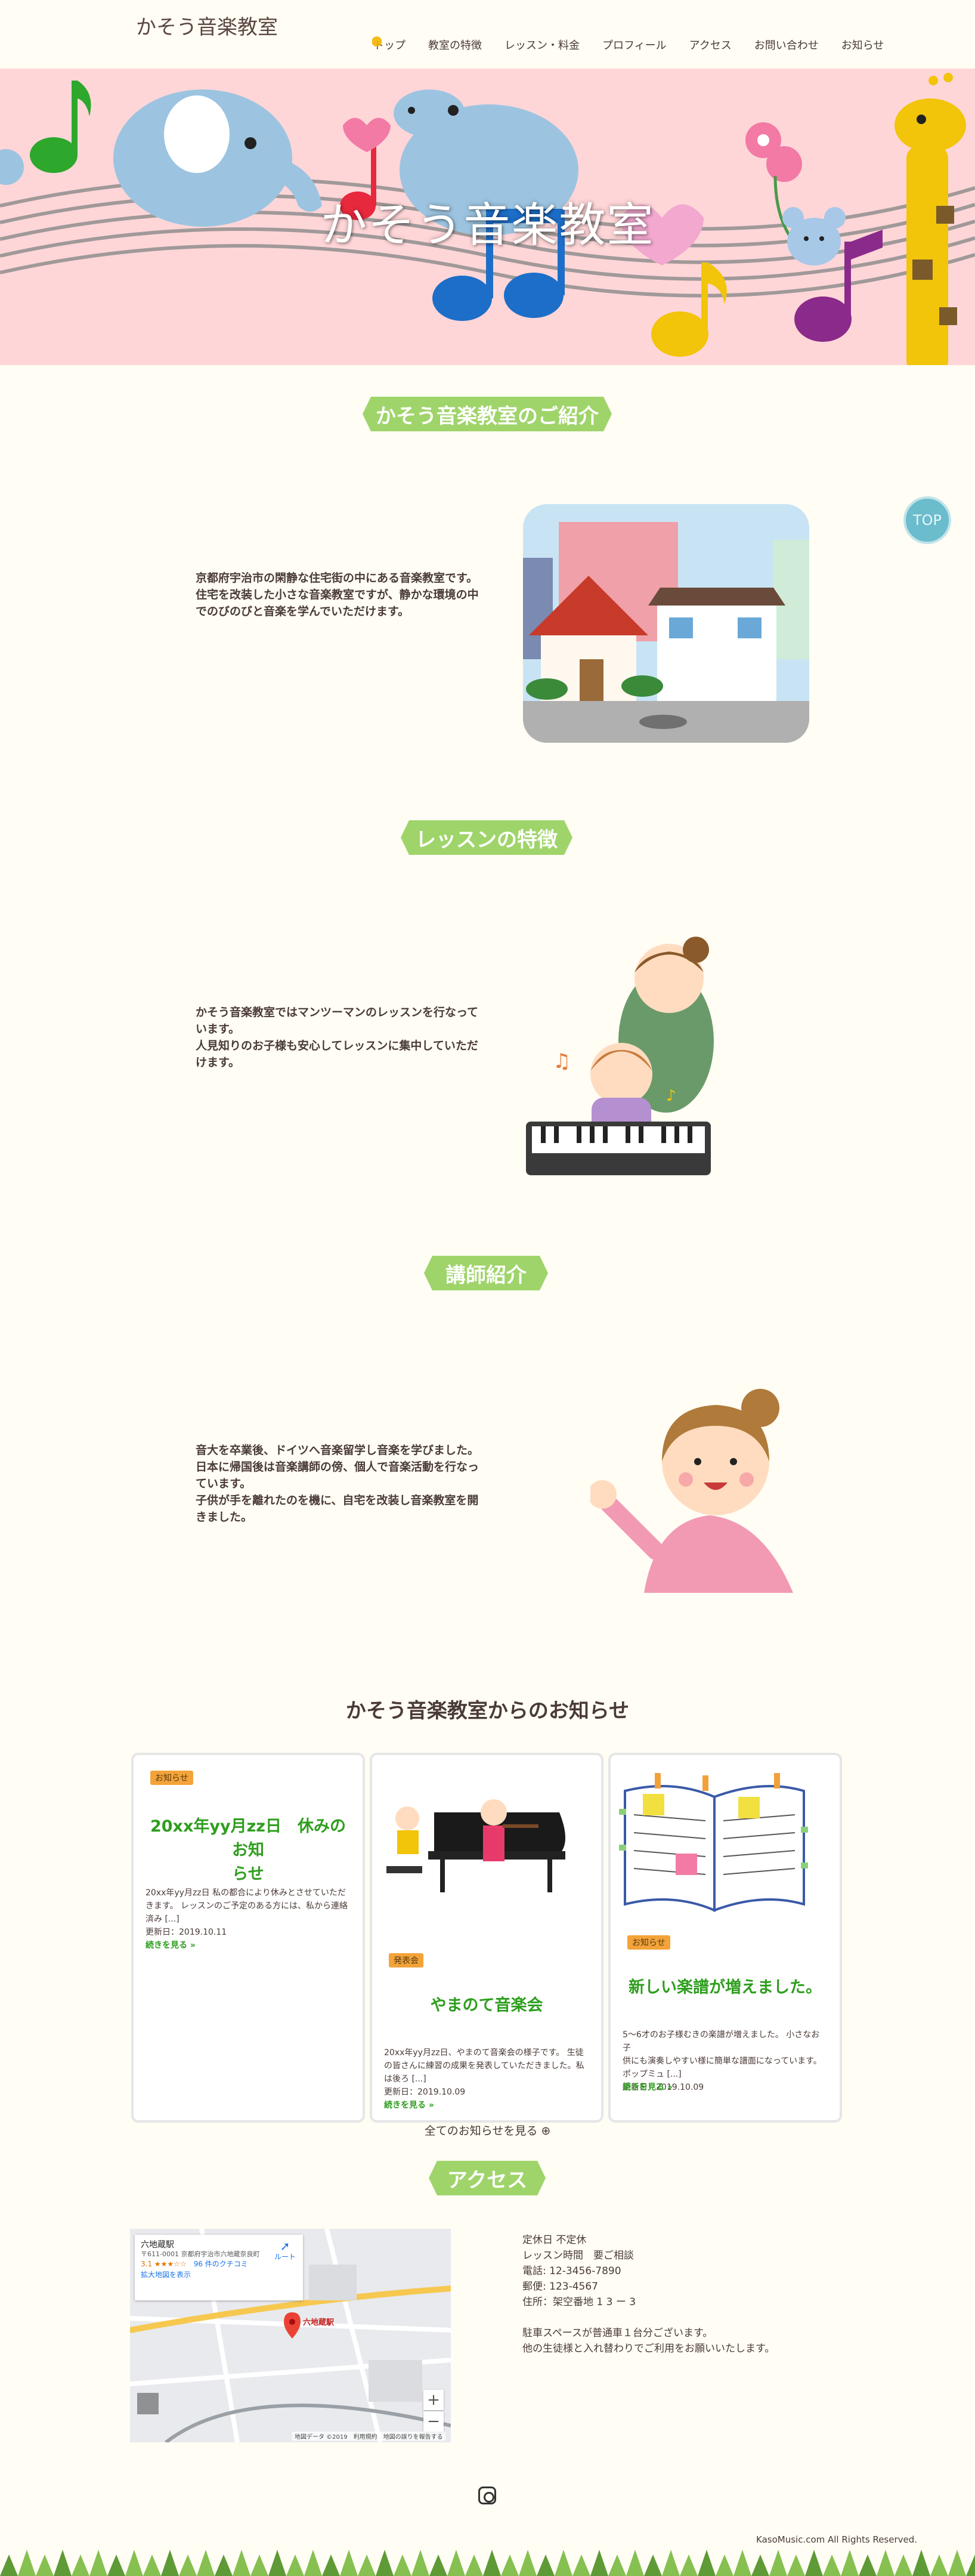 This screenshot has height=2576, width=975. Describe the element at coordinates (634, 45) in the screenshot. I see `nav-item-profile: プロフィール` at that location.